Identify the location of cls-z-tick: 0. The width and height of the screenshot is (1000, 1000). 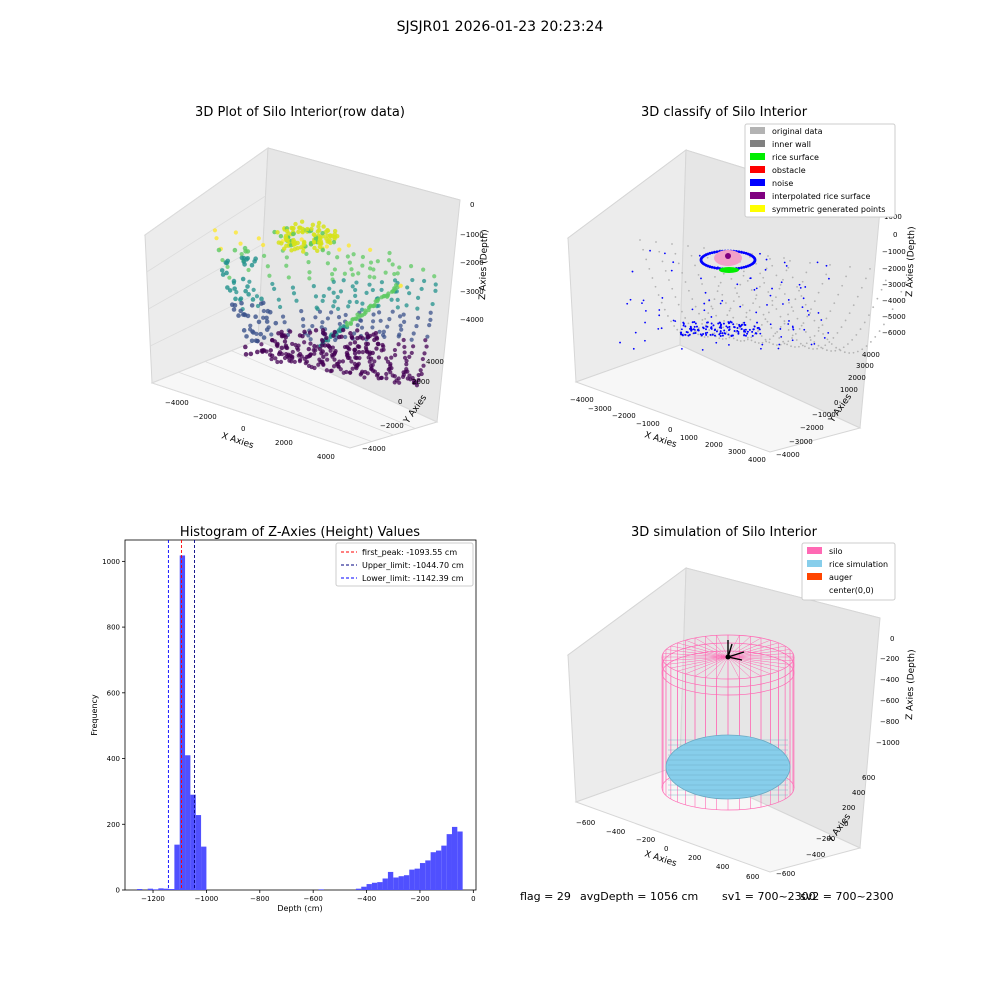
(895, 235).